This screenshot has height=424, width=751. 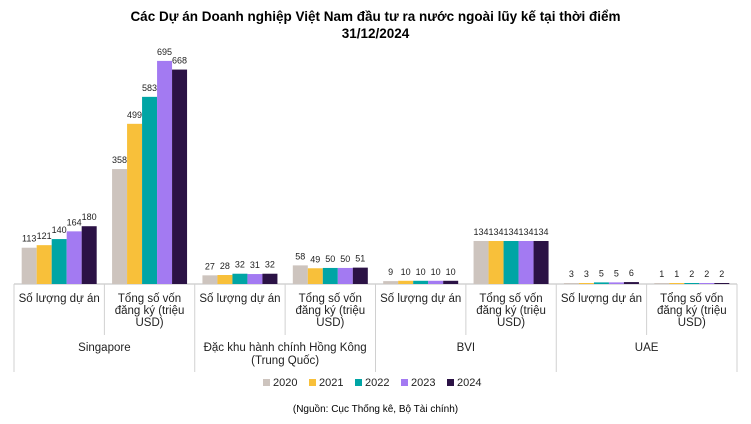 What do you see at coordinates (179, 61) in the screenshot?
I see `data-label: 668` at bounding box center [179, 61].